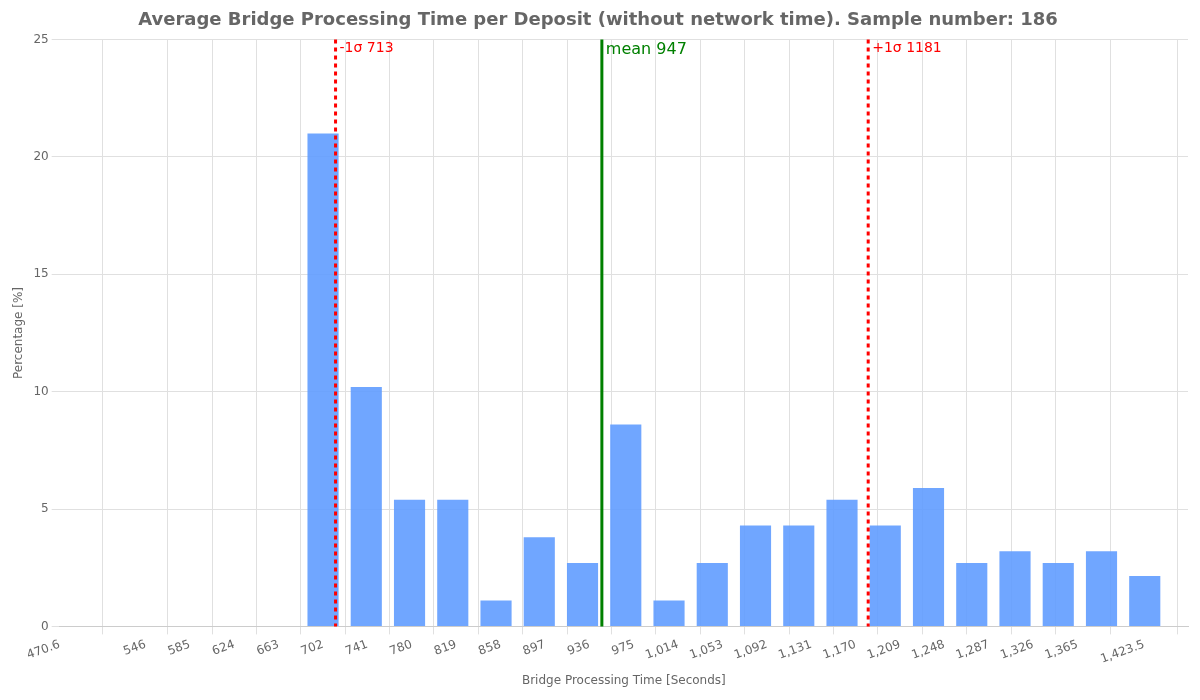 The height and width of the screenshot is (700, 1200). What do you see at coordinates (18, 333) in the screenshot?
I see `y-axis-title: Percentage [%]` at bounding box center [18, 333].